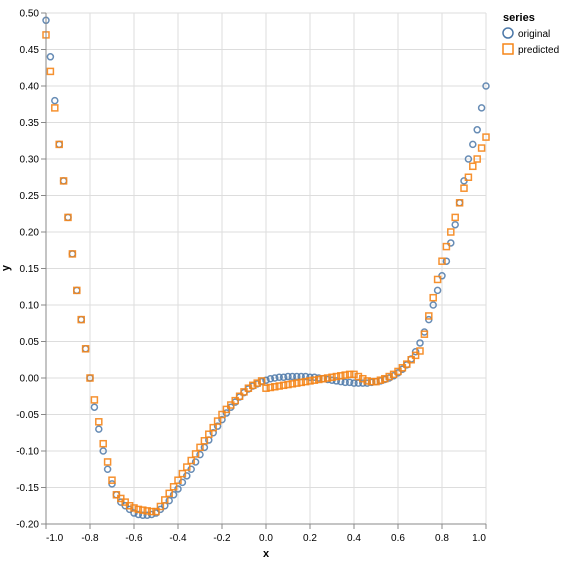 The image size is (574, 564). Describe the element at coordinates (354, 538) in the screenshot. I see `x-tick-label-7: 0.4` at that location.